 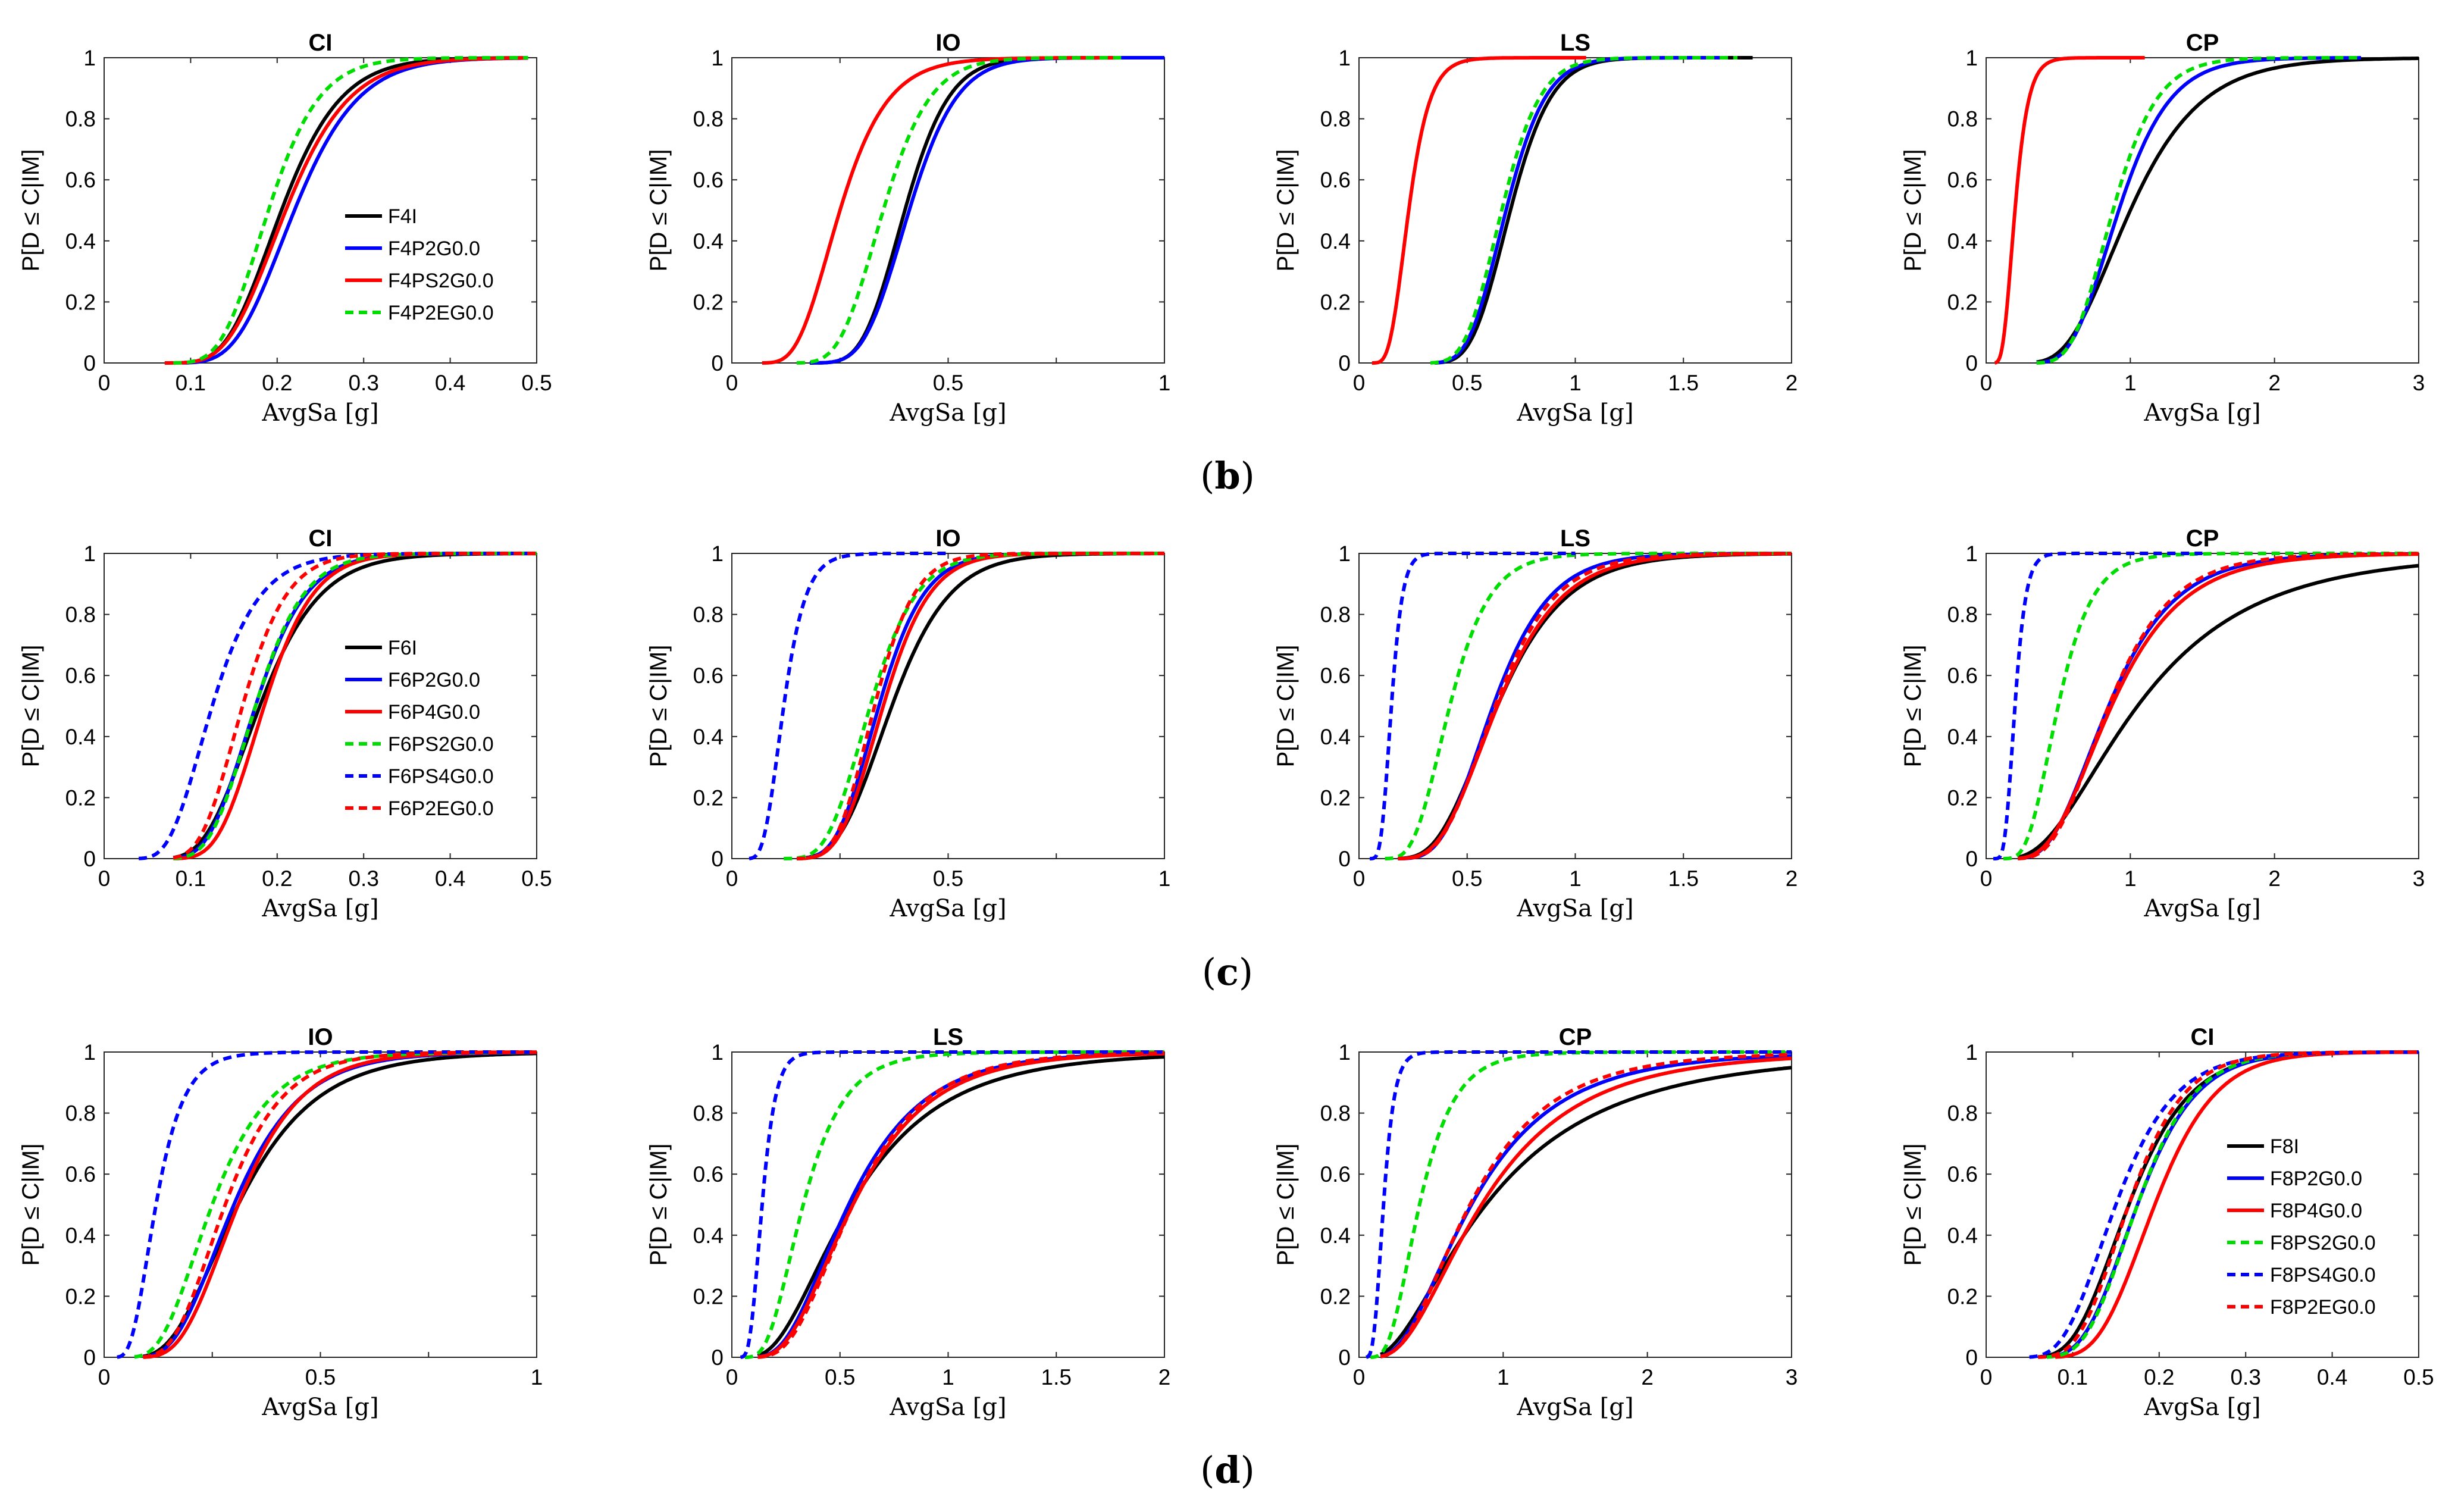 I want to click on chart-title: IO, so click(x=320, y=1037).